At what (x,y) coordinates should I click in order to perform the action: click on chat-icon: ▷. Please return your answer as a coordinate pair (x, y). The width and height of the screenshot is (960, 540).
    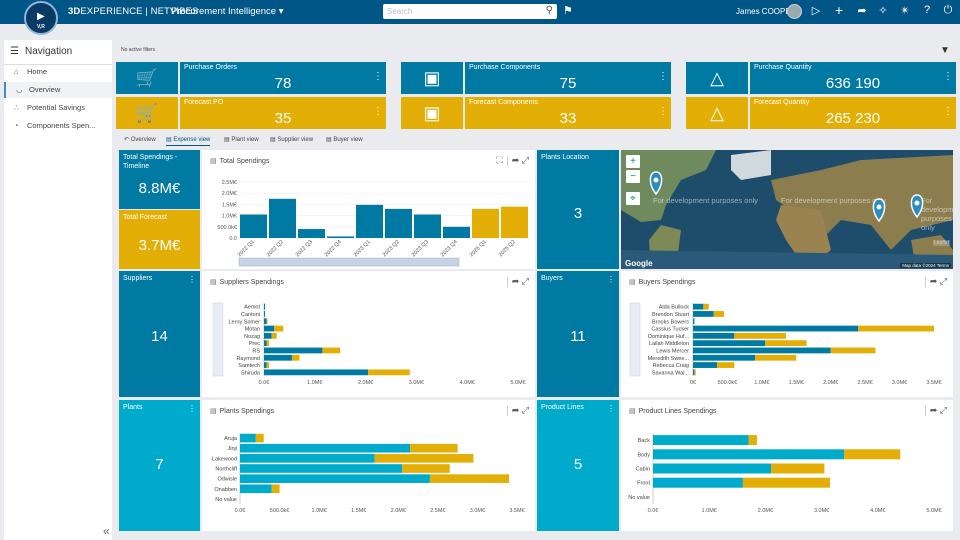
    Looking at the image, I should click on (816, 11).